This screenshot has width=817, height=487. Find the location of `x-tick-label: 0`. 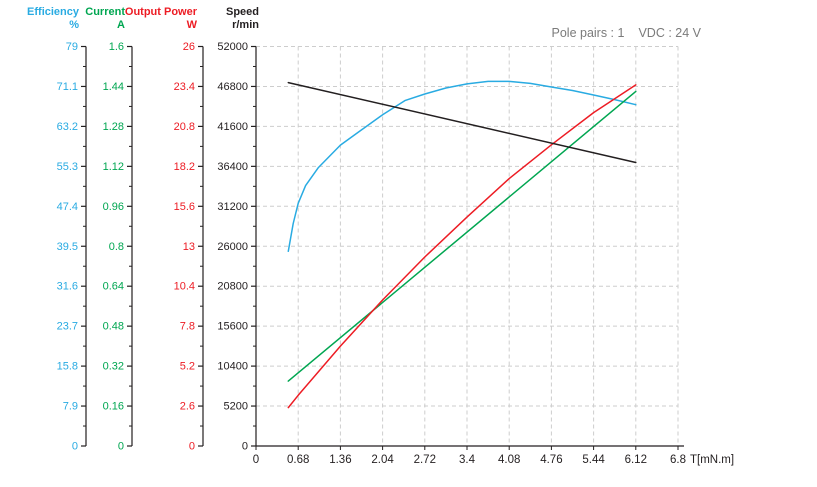

x-tick-label: 0 is located at coordinates (256, 460).